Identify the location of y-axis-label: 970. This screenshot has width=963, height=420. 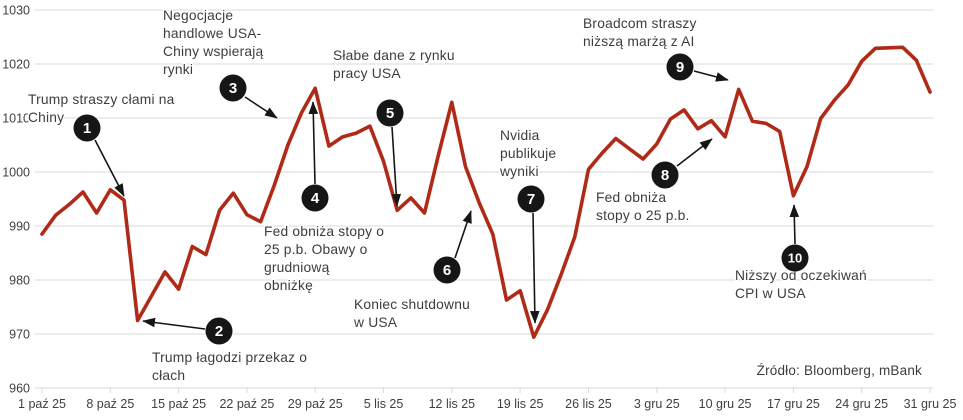
(19, 335).